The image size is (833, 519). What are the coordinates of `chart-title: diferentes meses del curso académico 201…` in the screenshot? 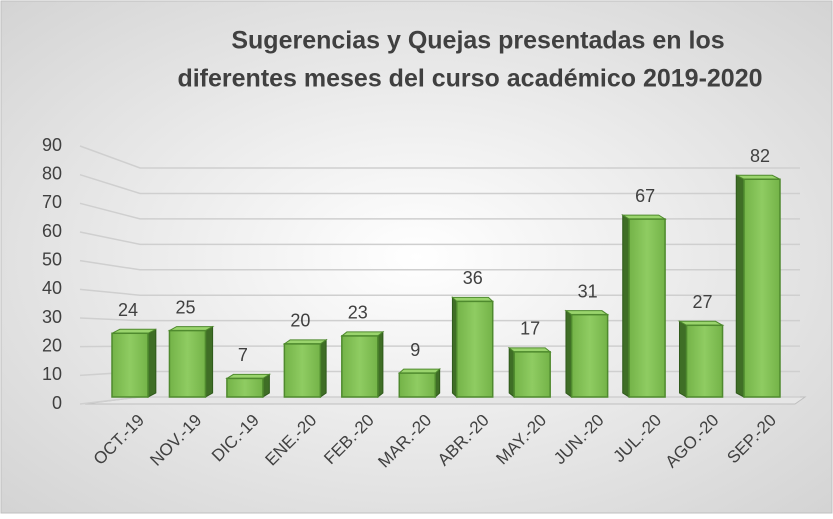 It's located at (469, 79).